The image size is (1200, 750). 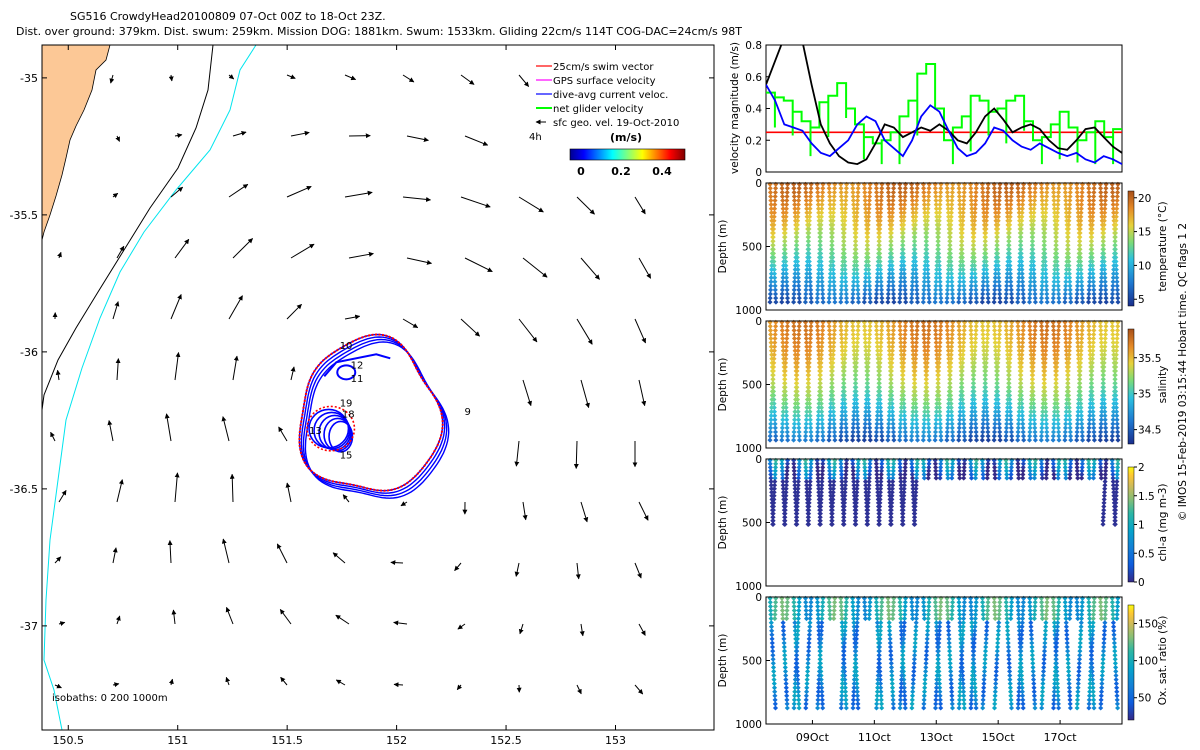 I want to click on chla-colorbar-tick-label: 0, so click(x=1141, y=583).